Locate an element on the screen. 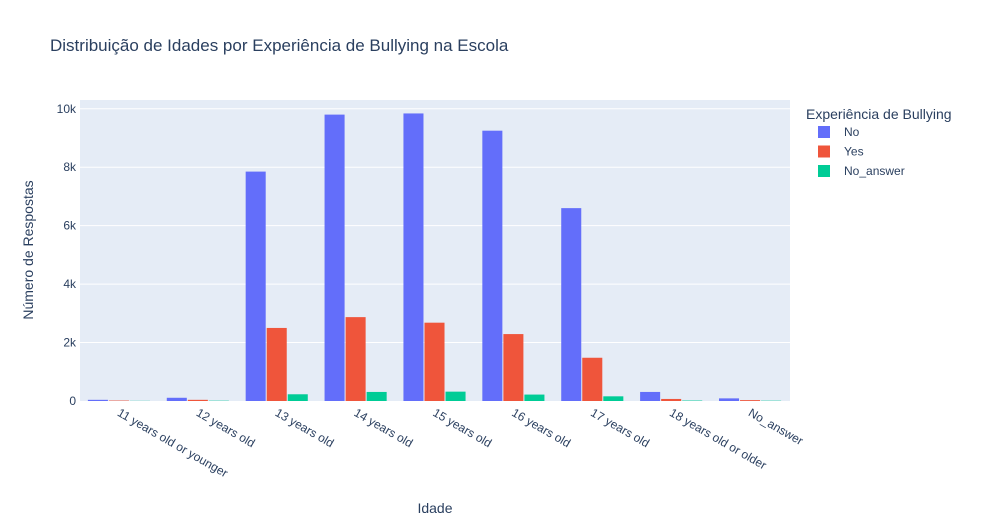 Image resolution: width=983 pixels, height=525 pixels. legend-label: No_answer is located at coordinates (874, 171).